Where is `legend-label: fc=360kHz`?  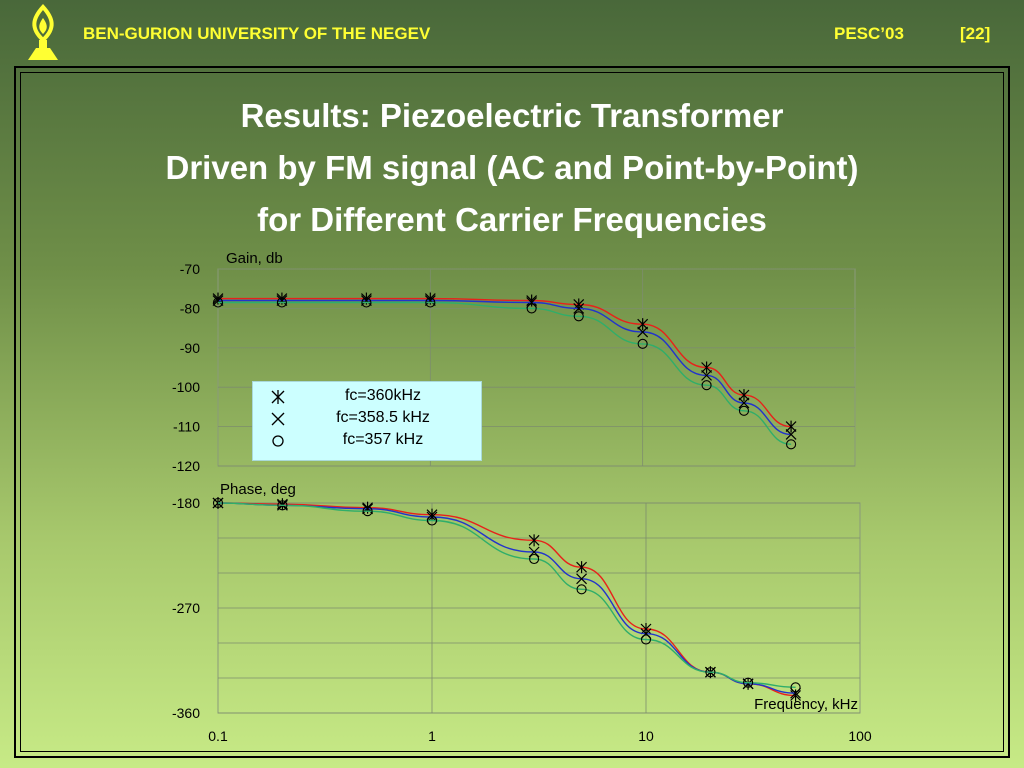
legend-label: fc=360kHz is located at coordinates (383, 395).